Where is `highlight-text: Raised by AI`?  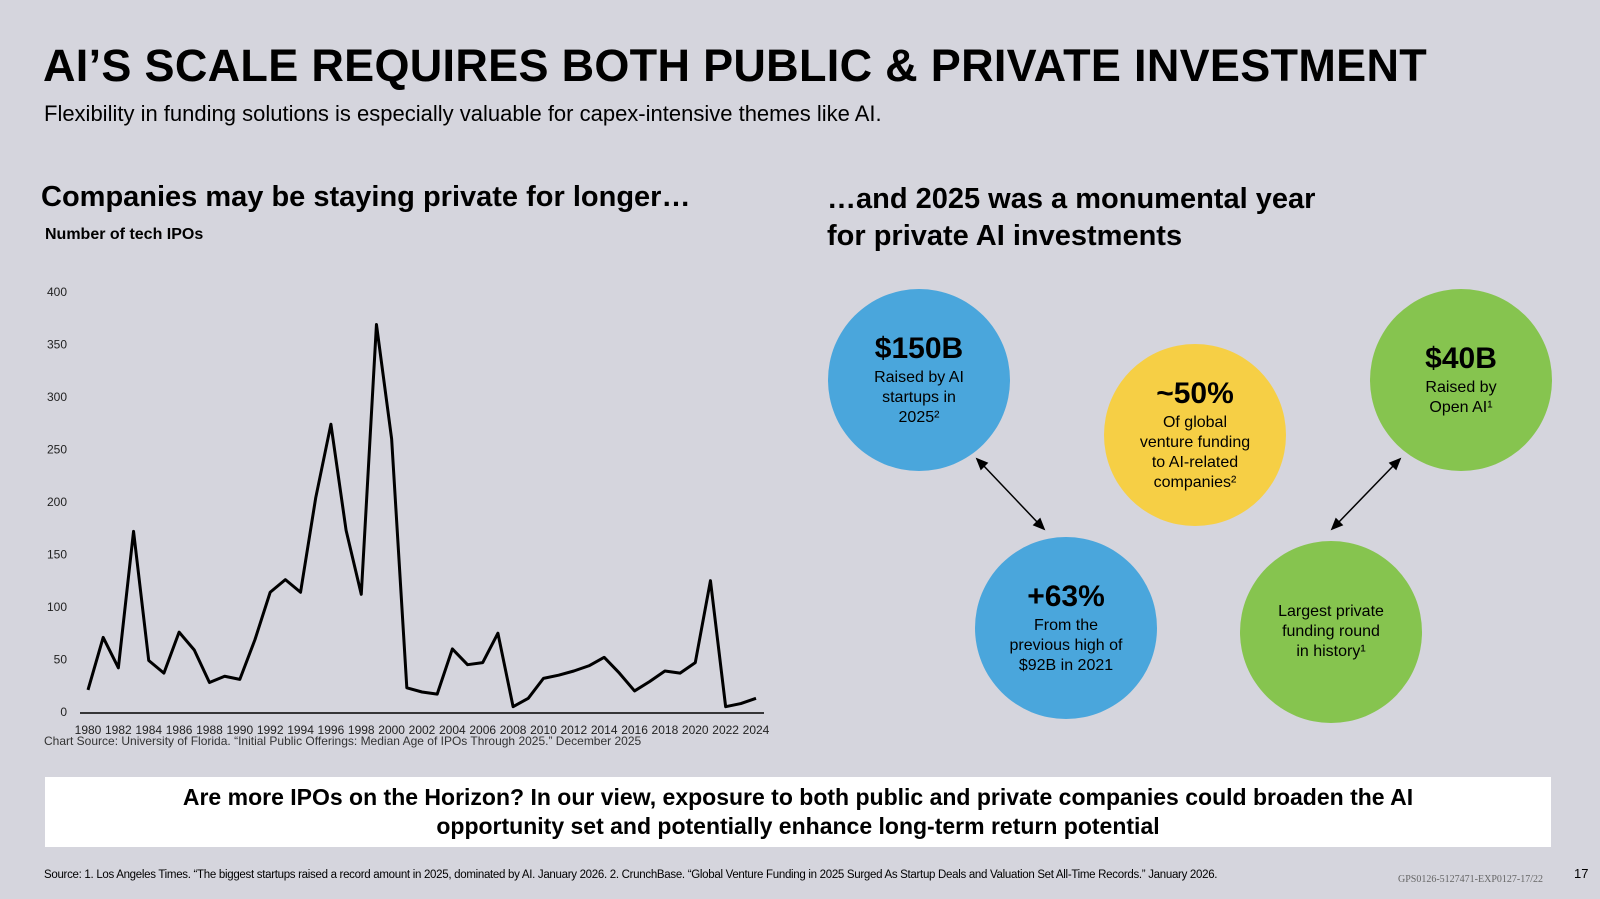
highlight-text: Raised by AI is located at coordinates (919, 377).